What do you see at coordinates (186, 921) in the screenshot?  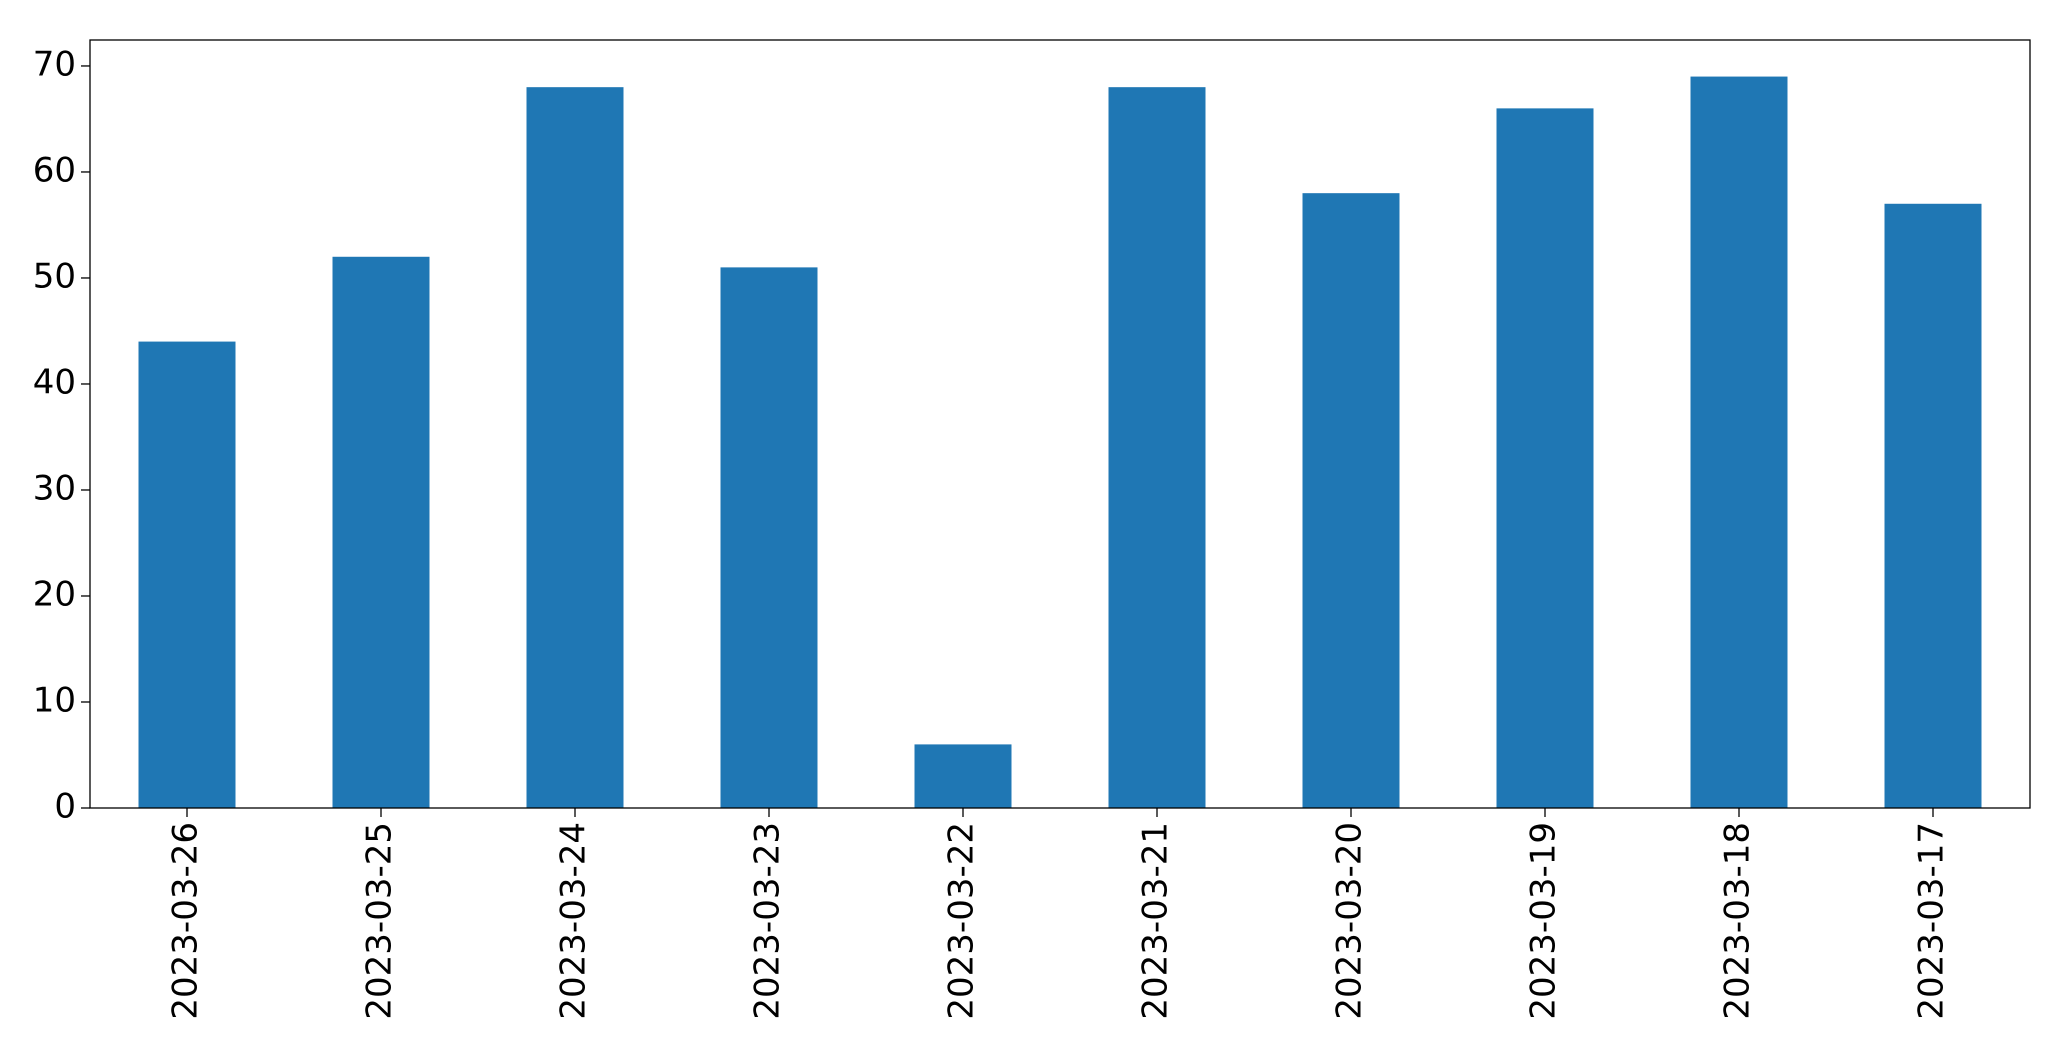 I see `x-tick-label: 2023-03-26` at bounding box center [186, 921].